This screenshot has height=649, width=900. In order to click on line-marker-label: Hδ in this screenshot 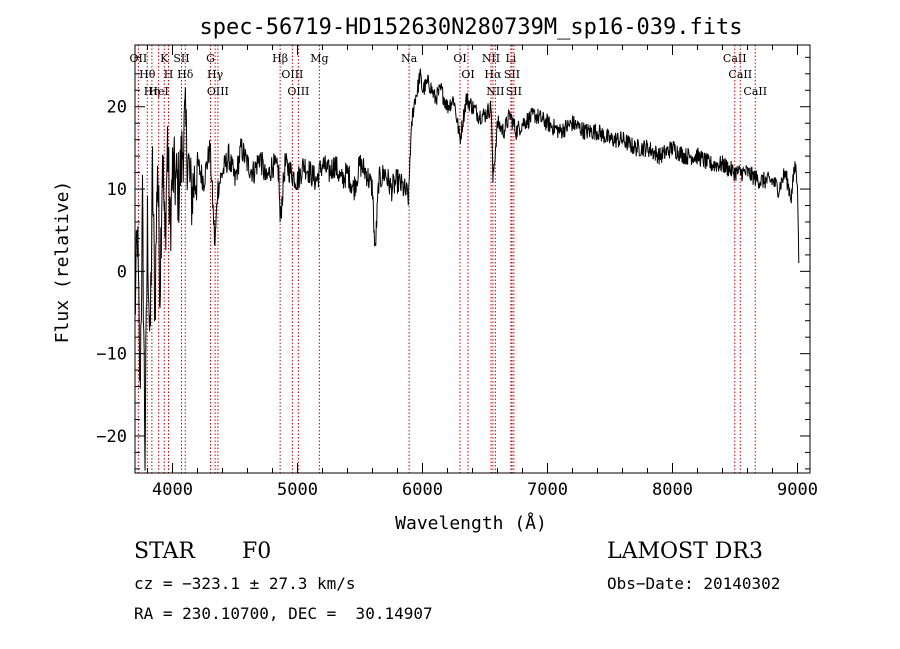, I will do `click(185, 74)`.